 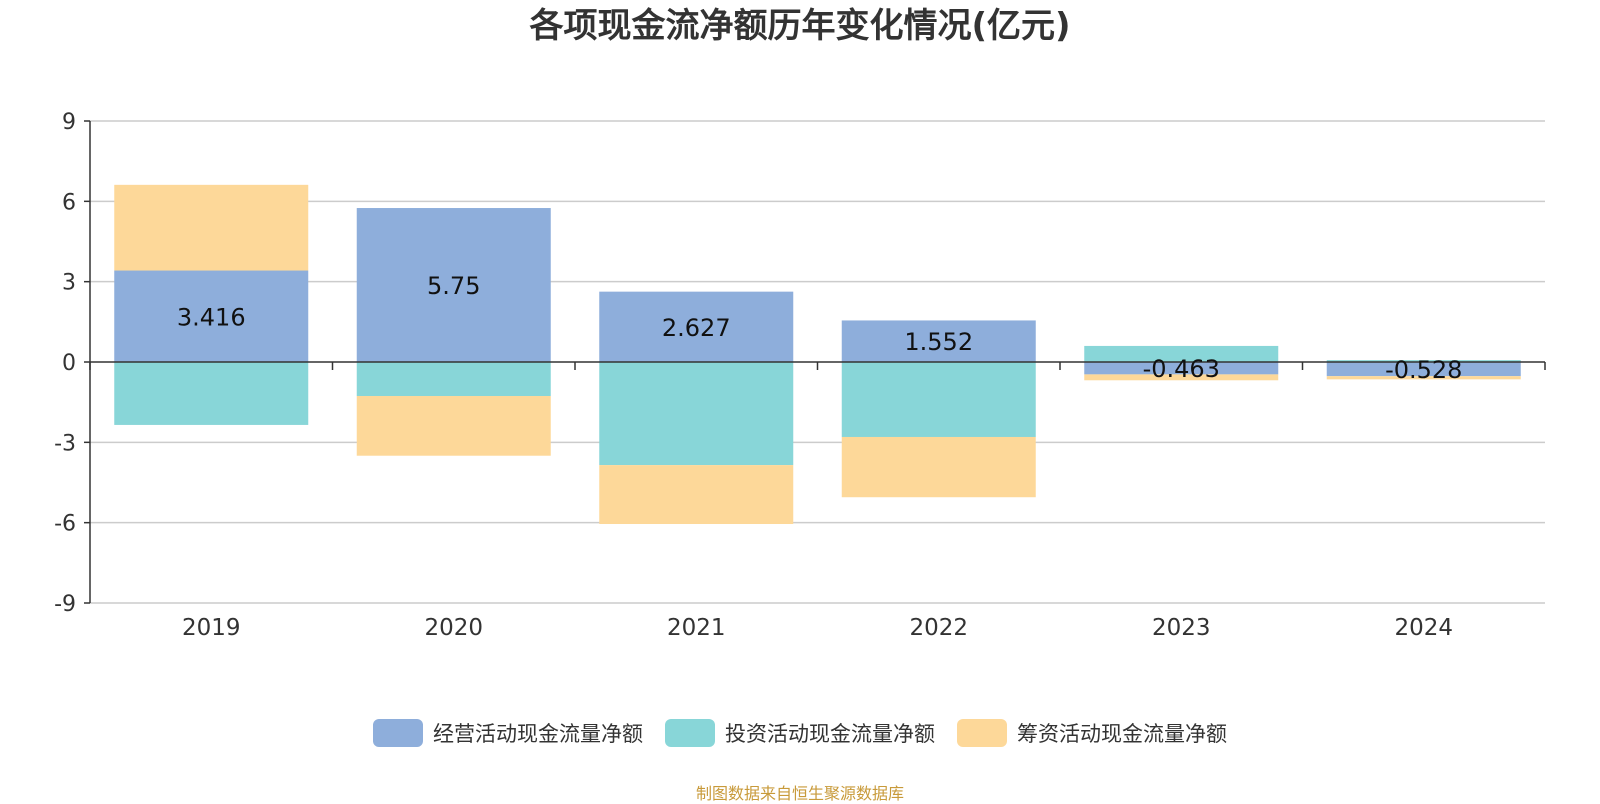 I want to click on y-tick-label: -3, so click(x=65, y=443).